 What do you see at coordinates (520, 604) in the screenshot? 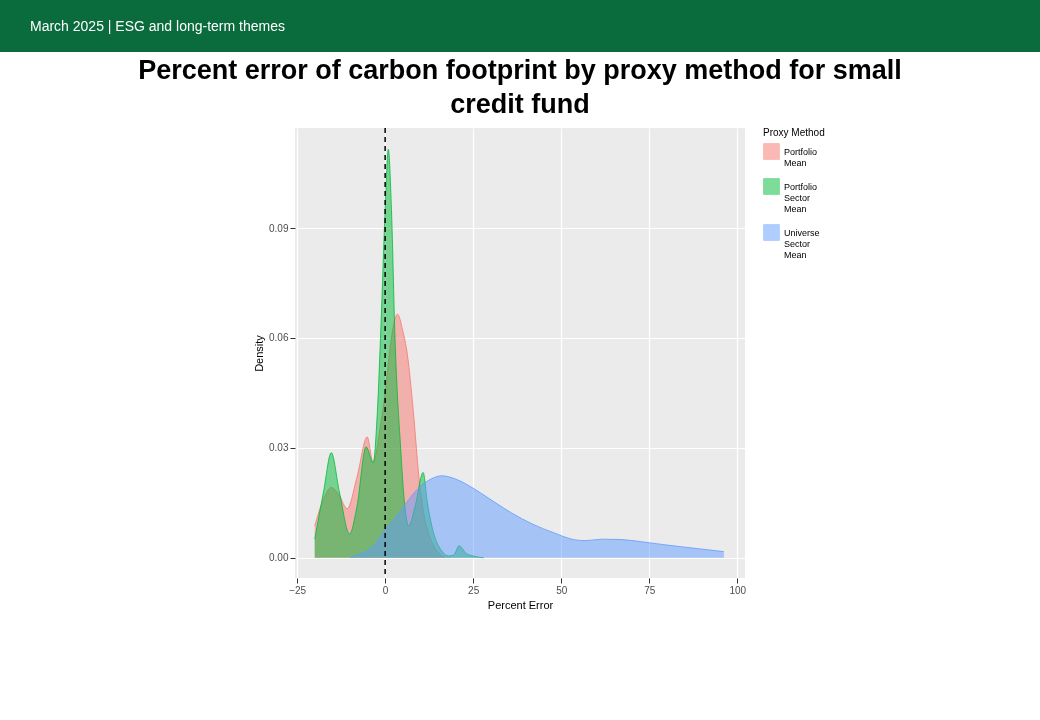
I see `x-axis-title: Percent Error` at bounding box center [520, 604].